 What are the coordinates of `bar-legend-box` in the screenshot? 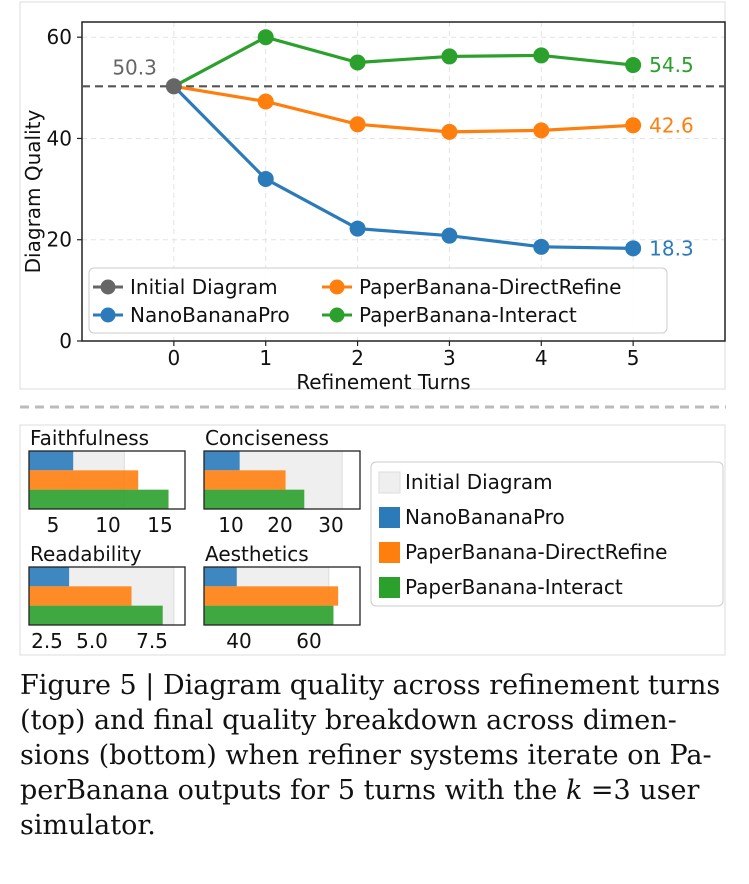 It's located at (547, 534).